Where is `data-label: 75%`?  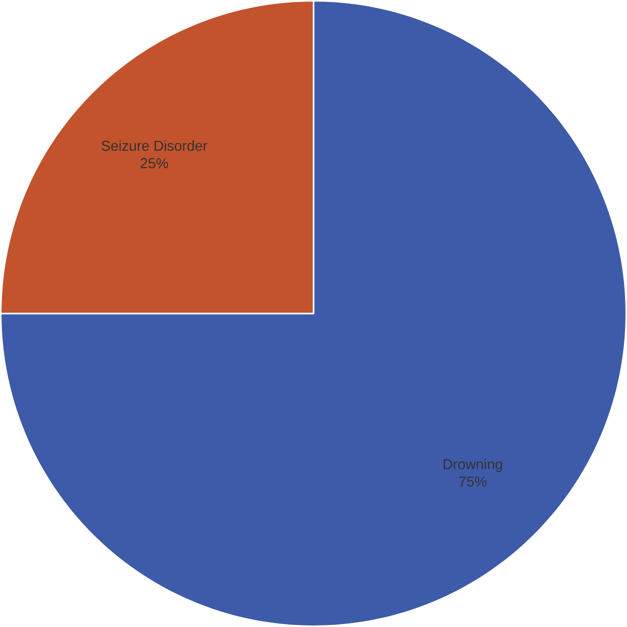 data-label: 75% is located at coordinates (473, 481).